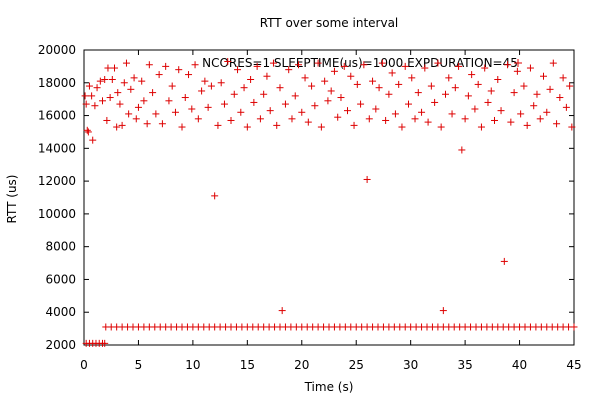  I want to click on x-tick-label-0: 0, so click(84, 365).